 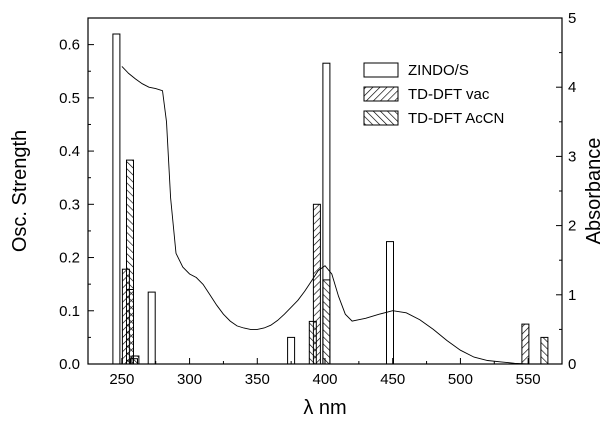 What do you see at coordinates (69, 258) in the screenshot?
I see `y-tick-label: 0.2` at bounding box center [69, 258].